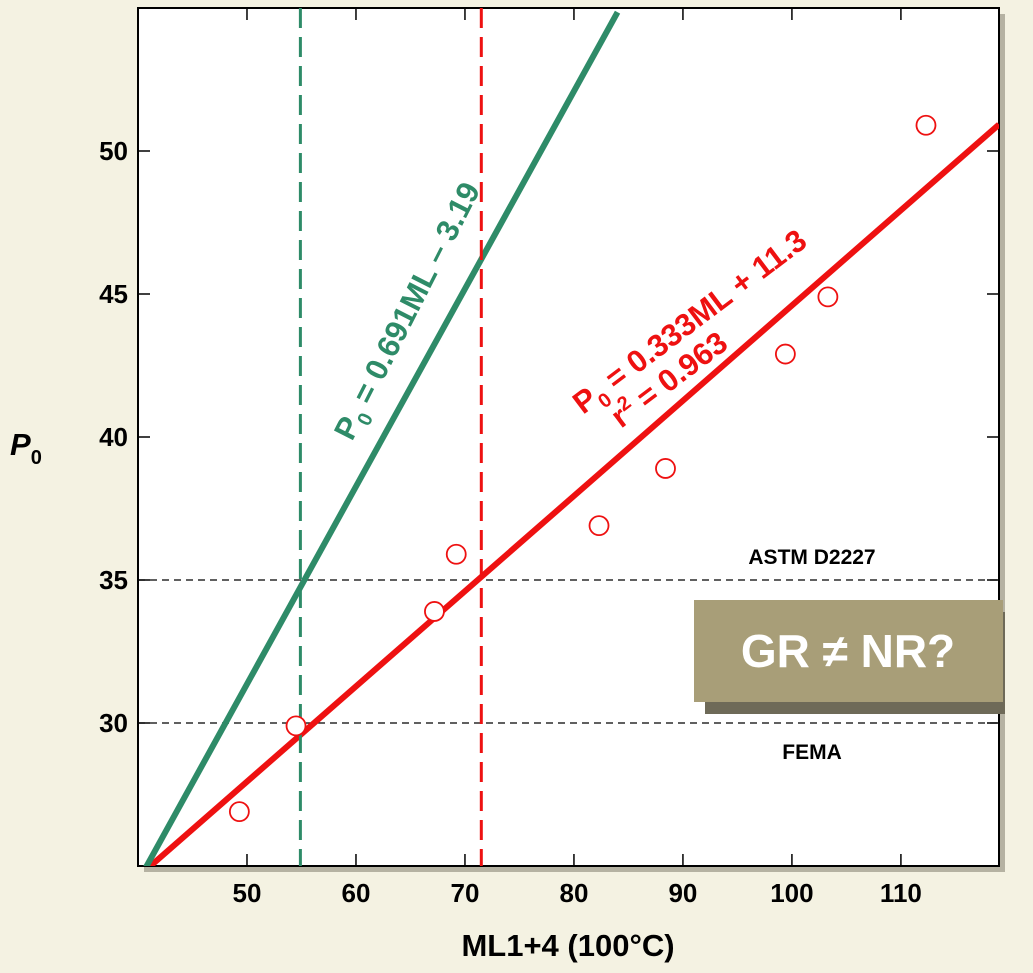  I want to click on horizontal-ref-label: FEMA, so click(812, 752).